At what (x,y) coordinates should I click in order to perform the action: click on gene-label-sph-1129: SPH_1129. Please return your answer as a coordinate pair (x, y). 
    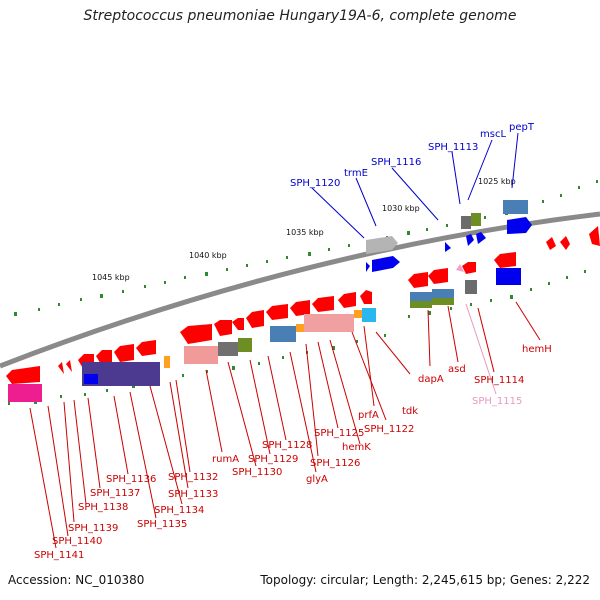
    Looking at the image, I should click on (273, 459).